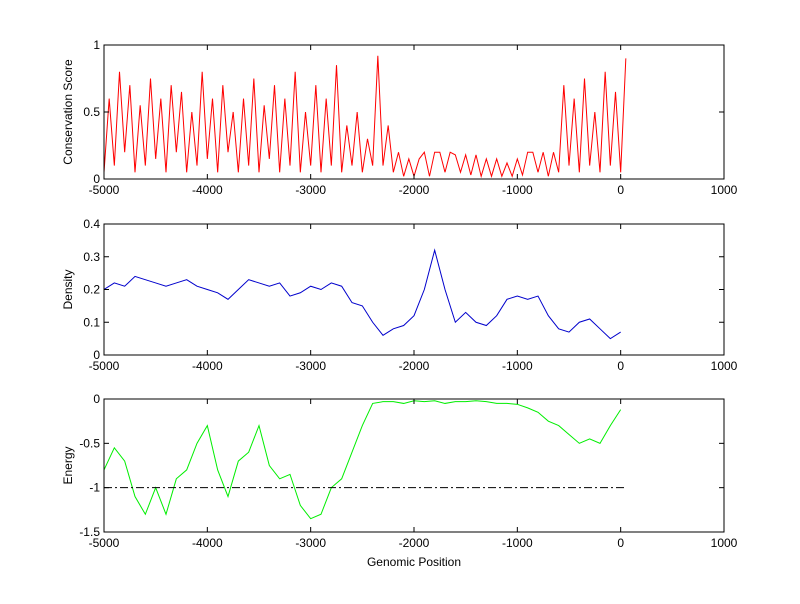 Image resolution: width=800 pixels, height=604 pixels. I want to click on y-tick-label: 0.4, so click(91, 224).